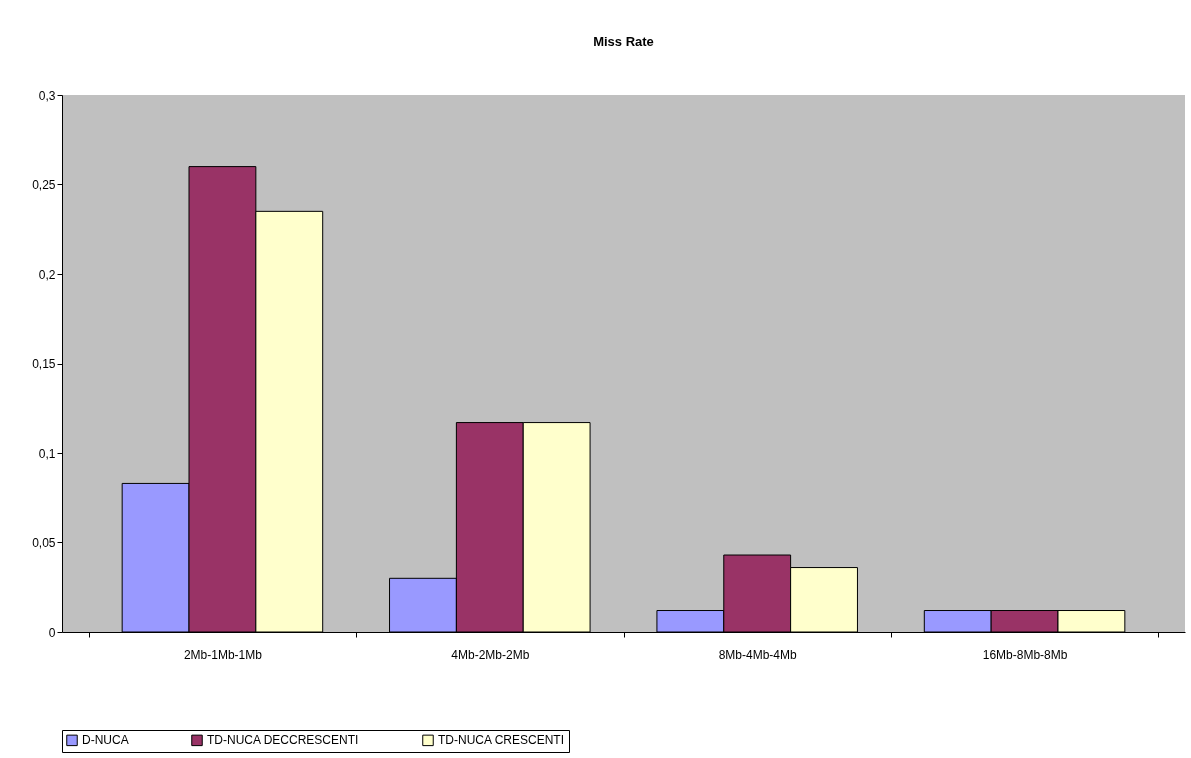 The height and width of the screenshot is (758, 1191). I want to click on x-tick-label: 4Mb-2Mb-2Mb, so click(490, 654).